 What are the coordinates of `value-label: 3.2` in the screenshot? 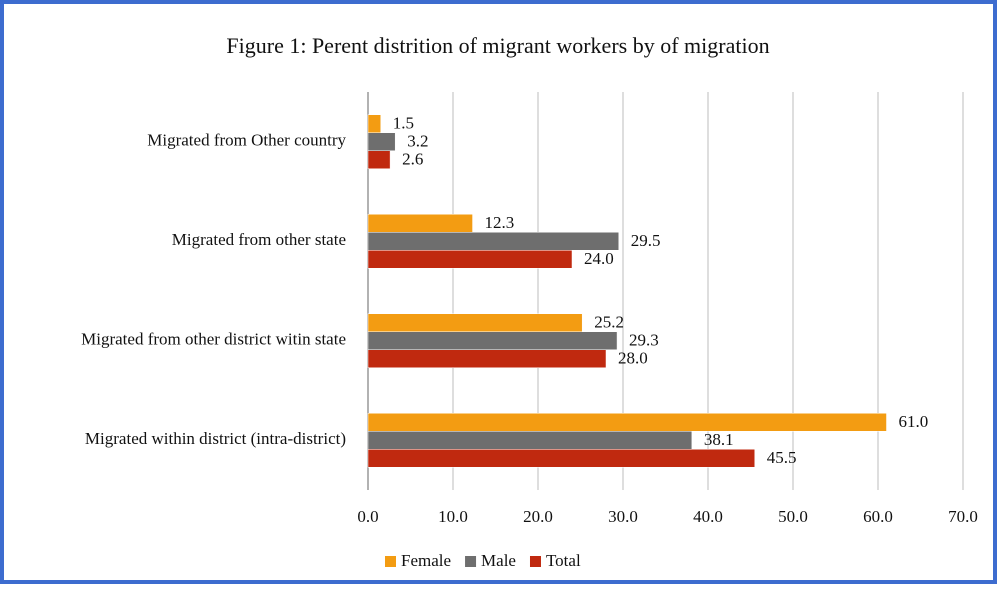 It's located at (417, 141).